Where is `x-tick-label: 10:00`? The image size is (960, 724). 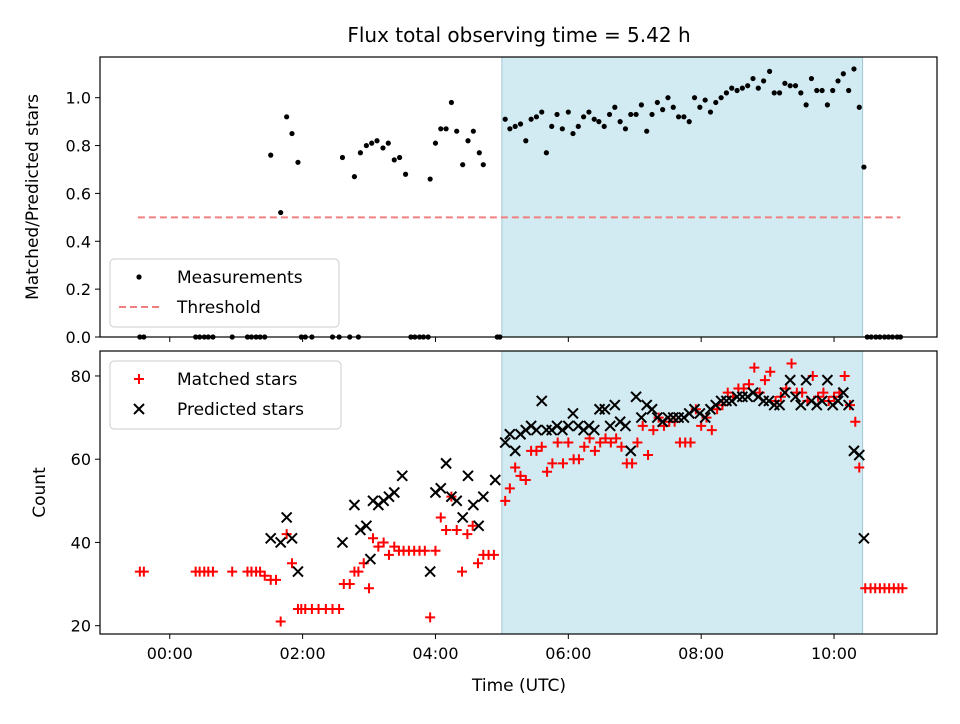 x-tick-label: 10:00 is located at coordinates (834, 653).